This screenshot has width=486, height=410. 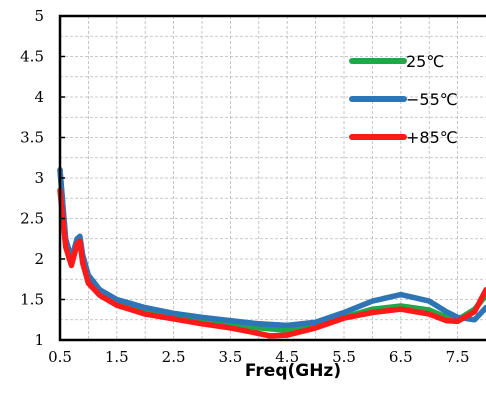 I want to click on x-tick-label: 4.5, so click(x=287, y=357).